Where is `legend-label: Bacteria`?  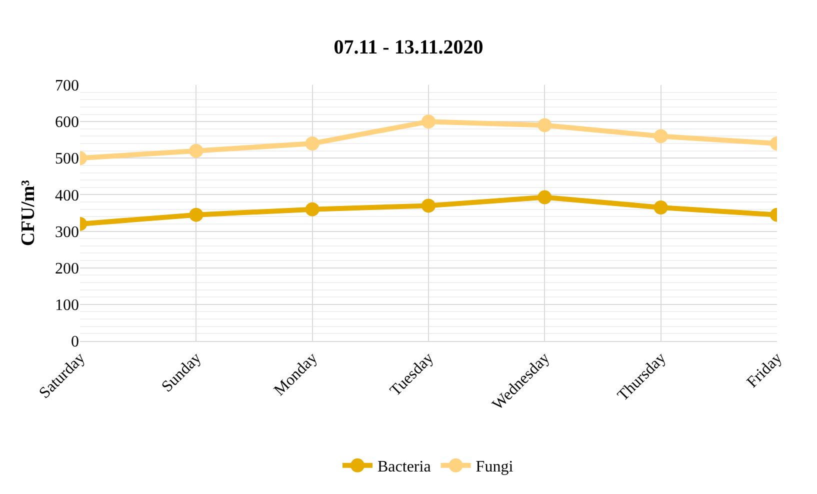
legend-label: Bacteria is located at coordinates (404, 467).